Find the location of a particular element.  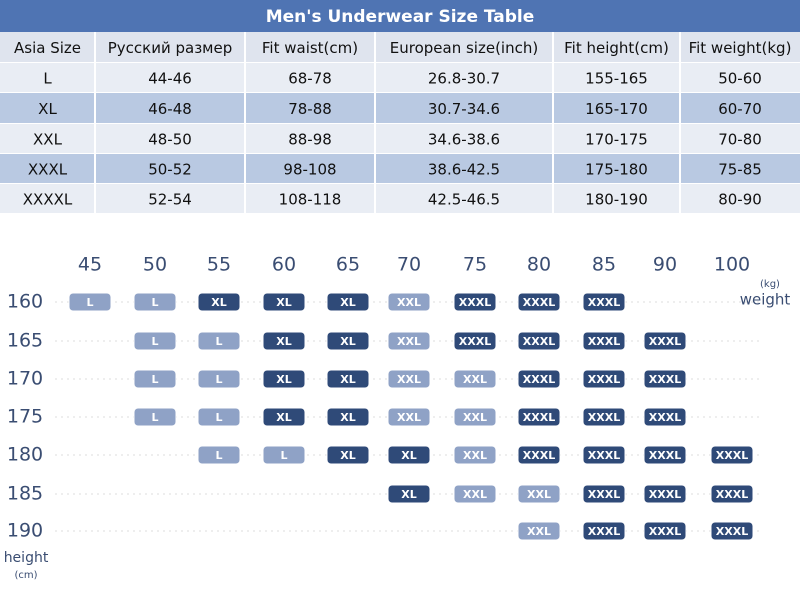

table-cell: 75-85 is located at coordinates (740, 170).